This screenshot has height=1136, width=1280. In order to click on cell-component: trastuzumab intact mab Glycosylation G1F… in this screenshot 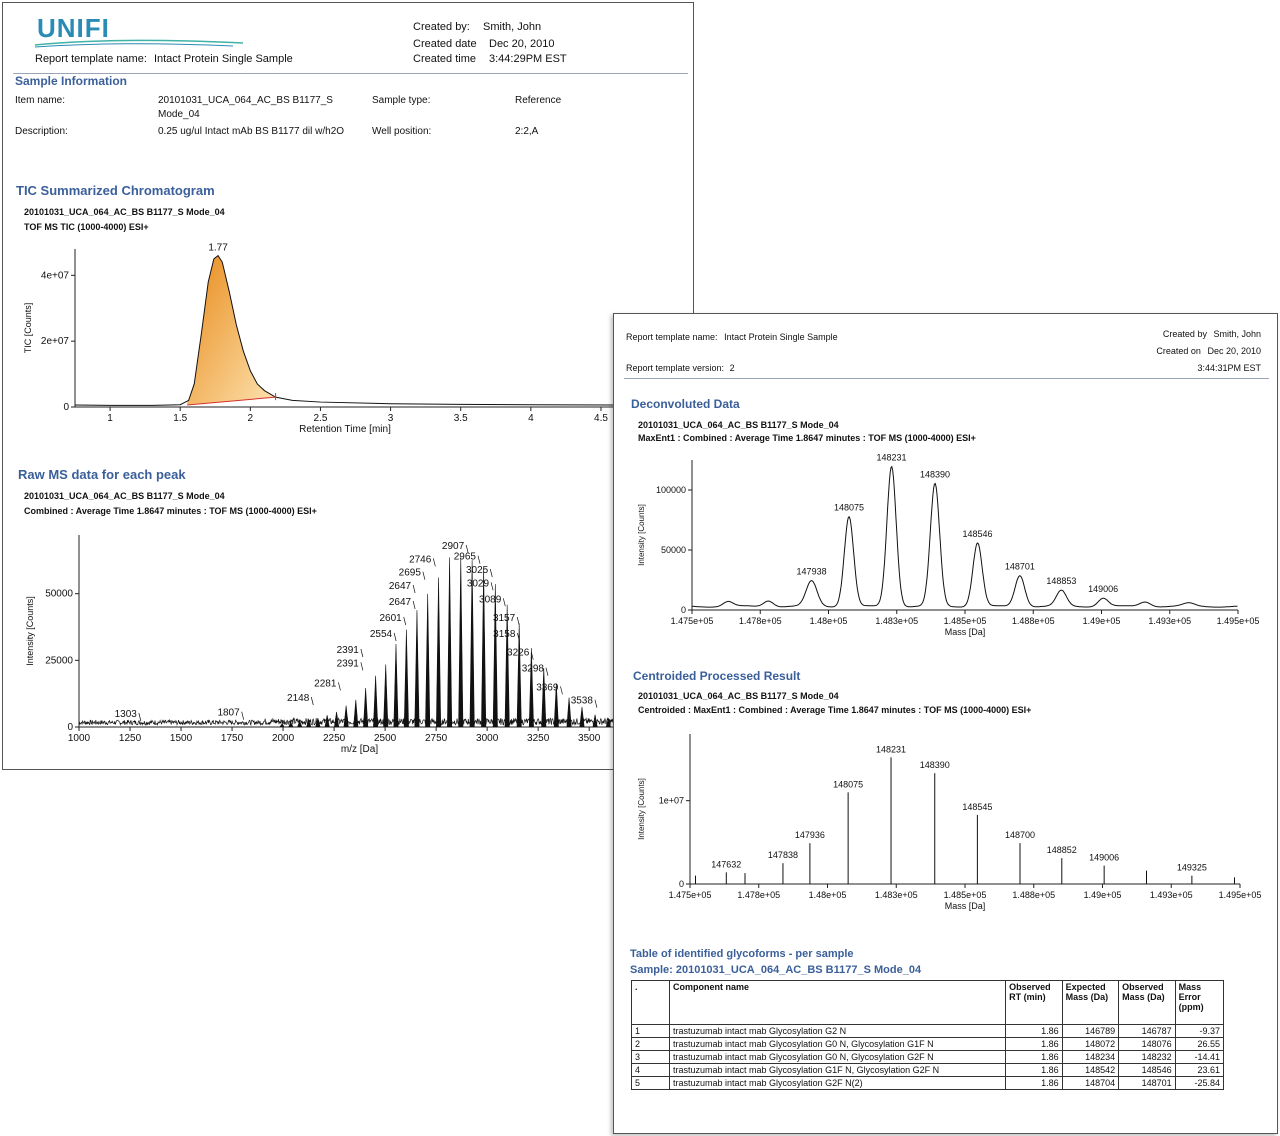, I will do `click(838, 1070)`.